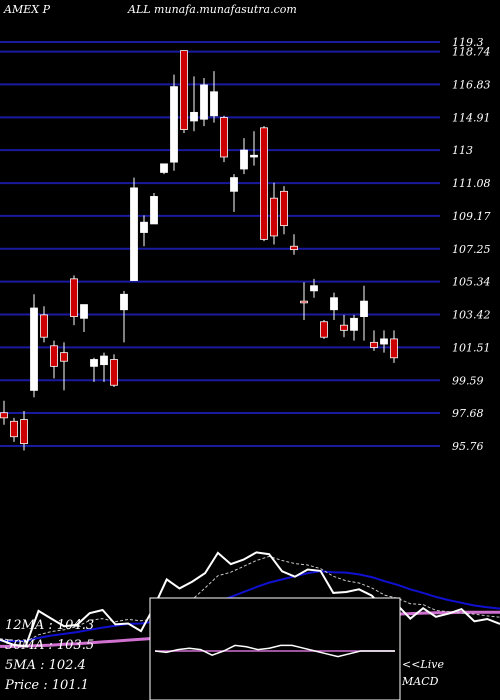 This screenshot has height=700, width=500. What do you see at coordinates (212, 9) in the screenshot?
I see `site-label: ALL munafa.munafasutra.com` at bounding box center [212, 9].